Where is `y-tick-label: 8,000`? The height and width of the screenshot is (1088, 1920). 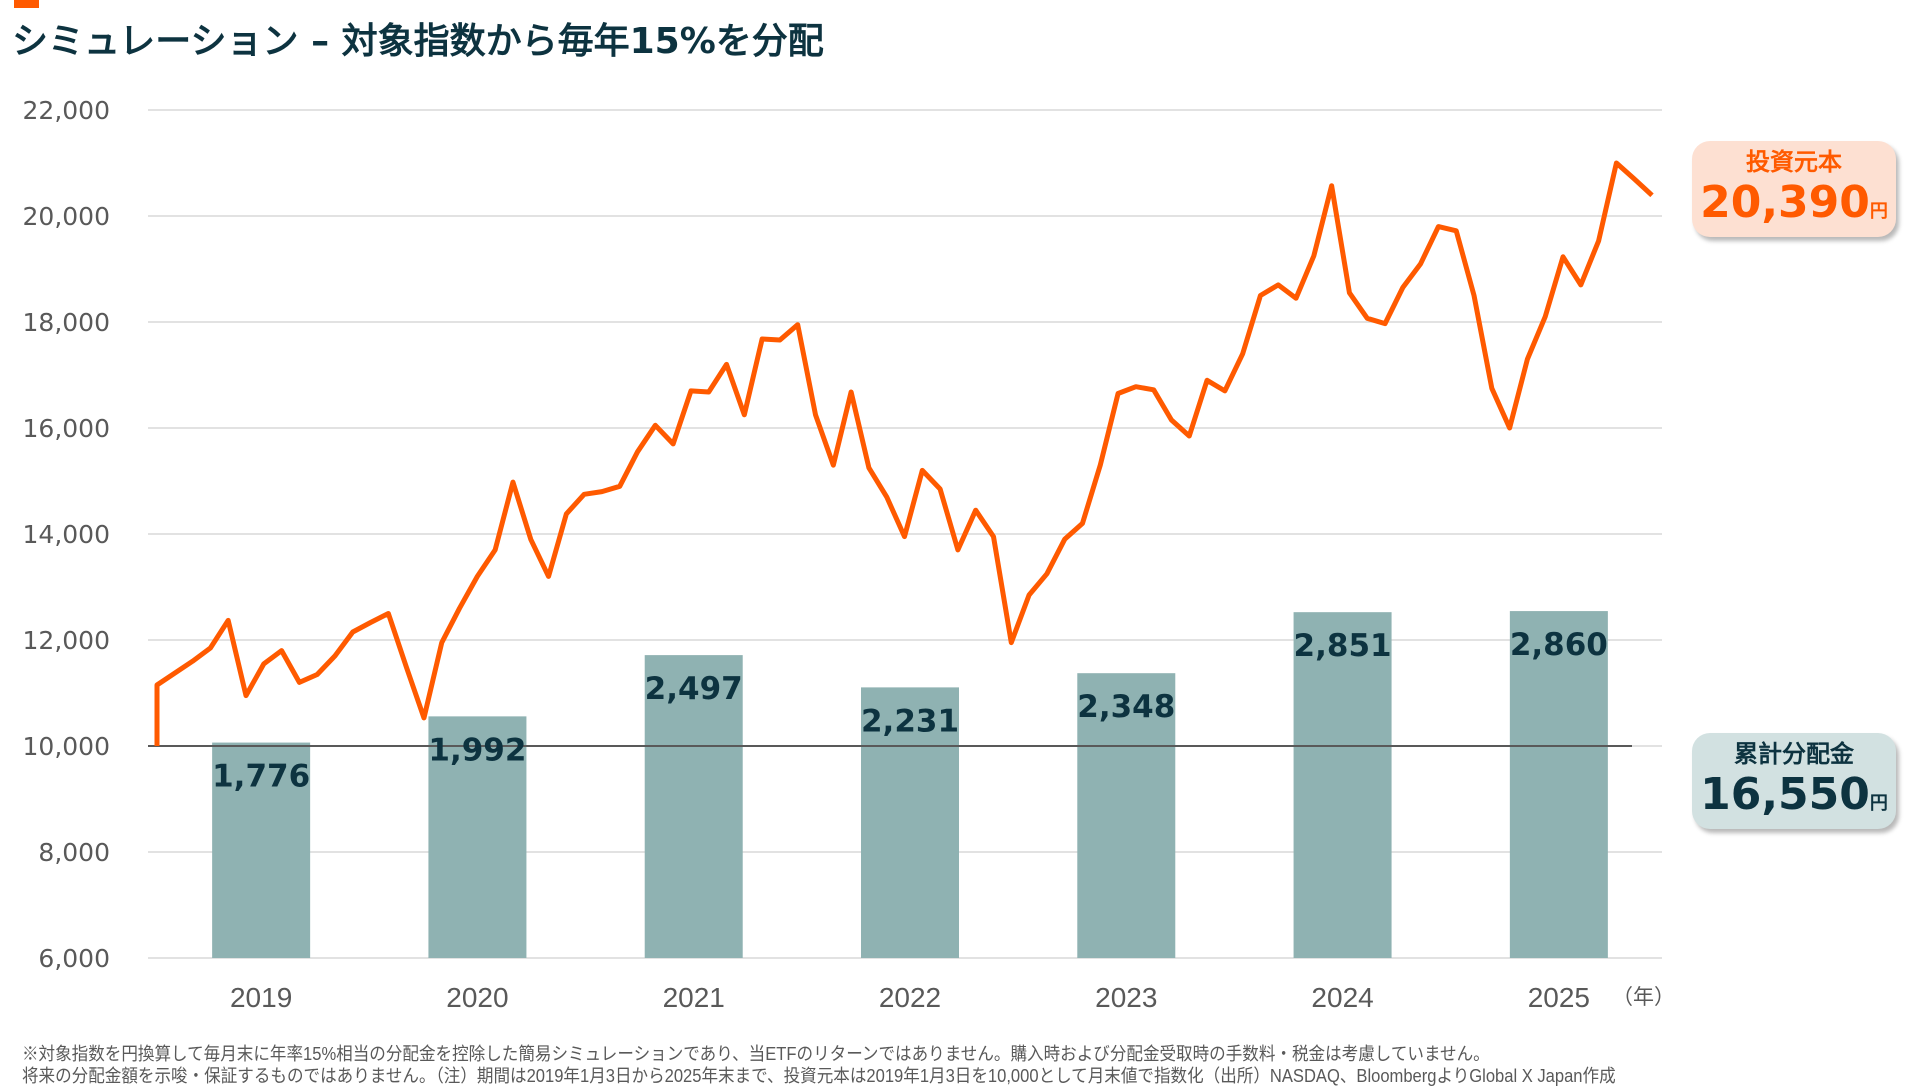 y-tick-label: 8,000 is located at coordinates (74, 852).